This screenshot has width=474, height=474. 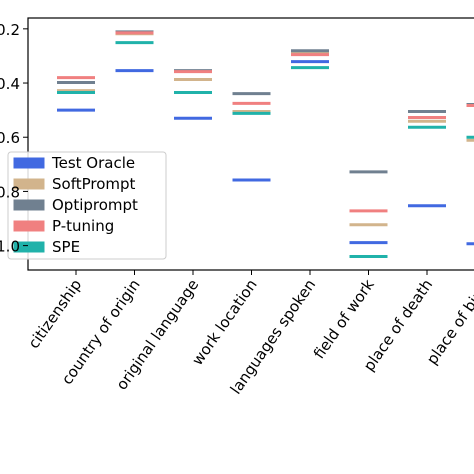 I want to click on legend-label: P-tuning, so click(x=83, y=226).